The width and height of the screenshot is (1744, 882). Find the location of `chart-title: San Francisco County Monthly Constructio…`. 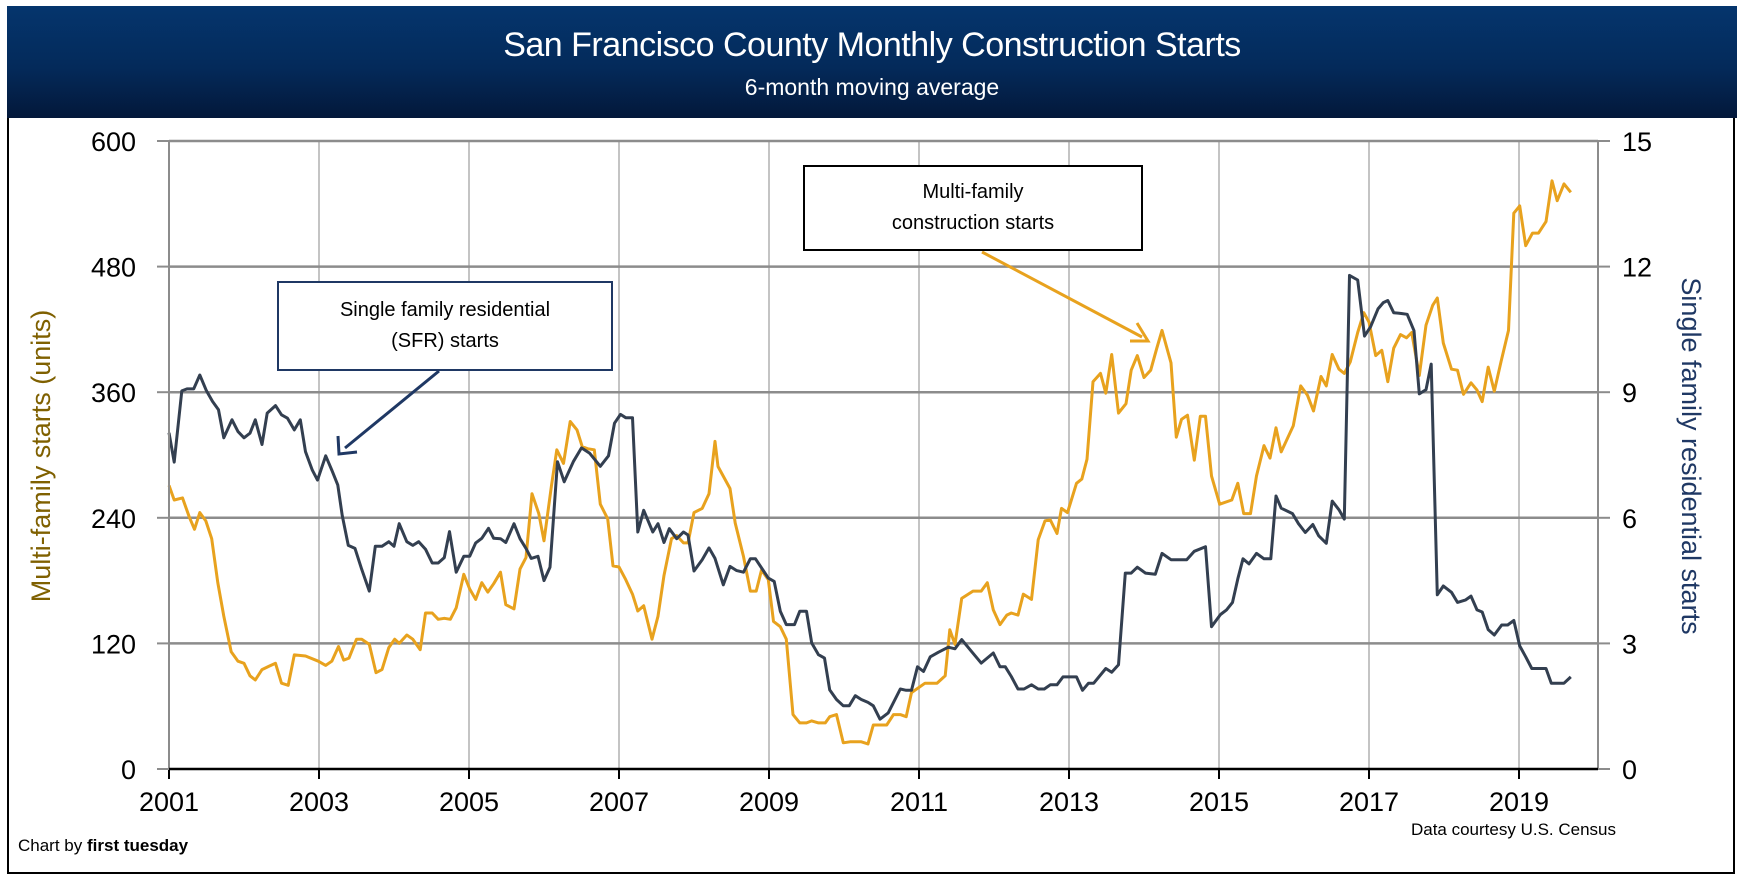

chart-title: San Francisco County Monthly Constructio… is located at coordinates (872, 45).